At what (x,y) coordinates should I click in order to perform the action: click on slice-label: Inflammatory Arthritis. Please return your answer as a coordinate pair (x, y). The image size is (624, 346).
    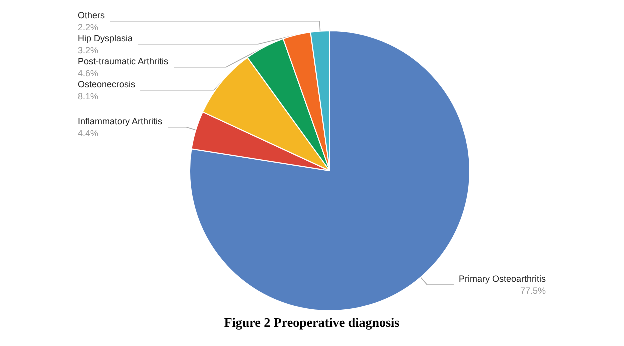
    Looking at the image, I should click on (121, 121).